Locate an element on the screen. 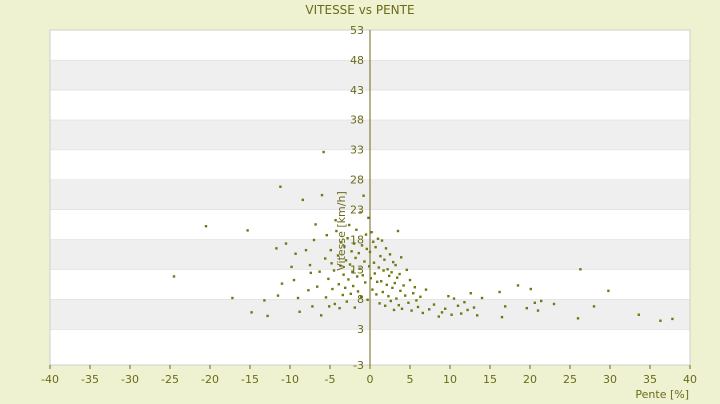  y-tick-label: 53 is located at coordinates (357, 30).